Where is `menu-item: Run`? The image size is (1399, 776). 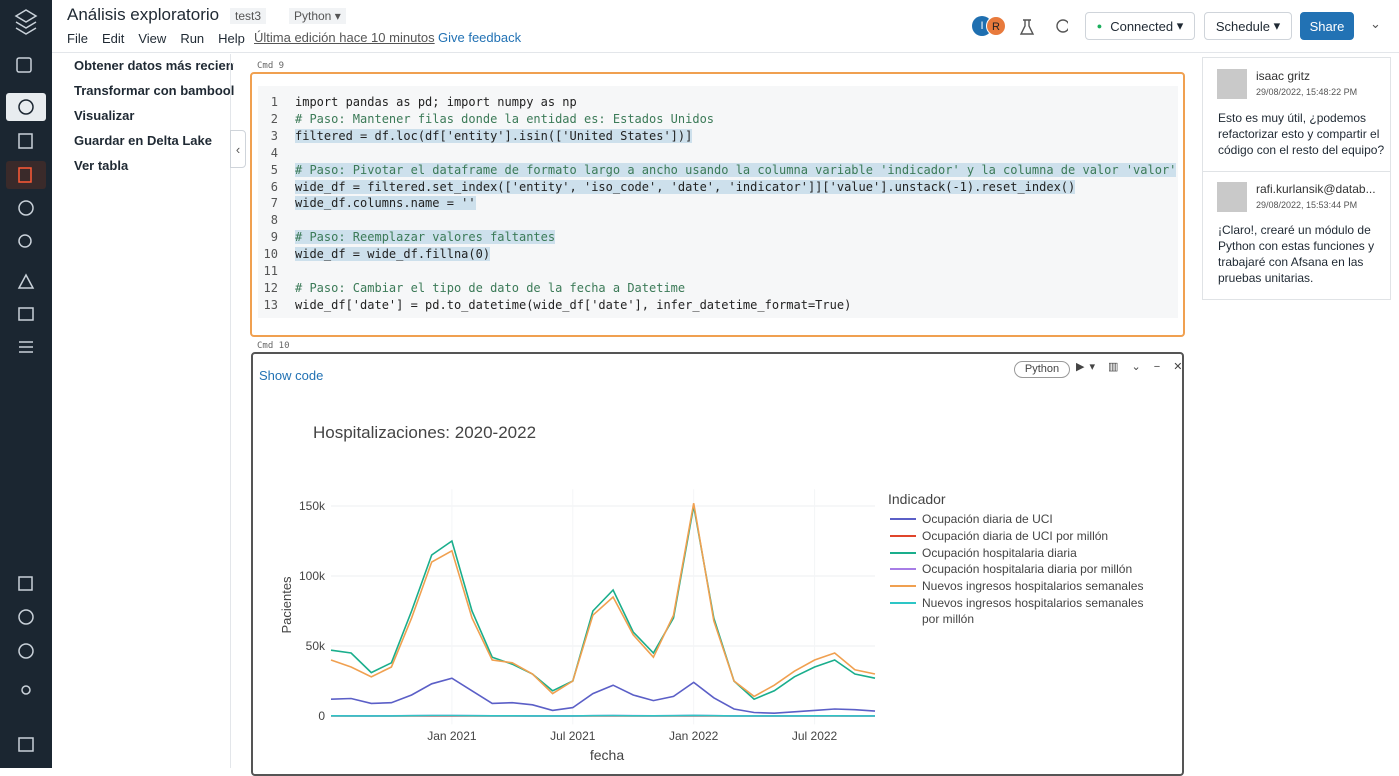 menu-item: Run is located at coordinates (192, 38).